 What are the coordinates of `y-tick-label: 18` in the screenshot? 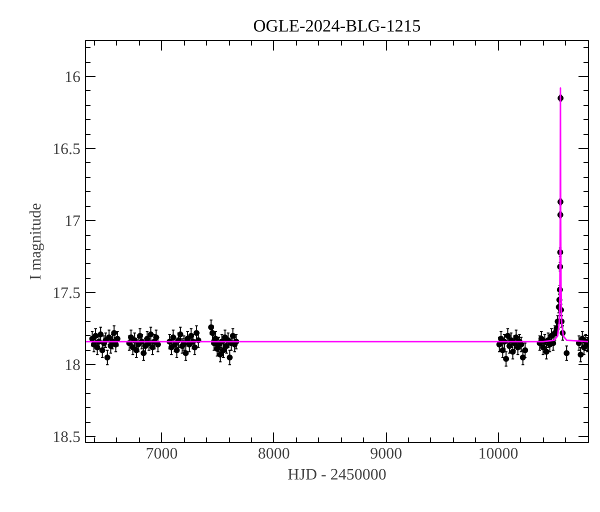 It's located at (72, 365).